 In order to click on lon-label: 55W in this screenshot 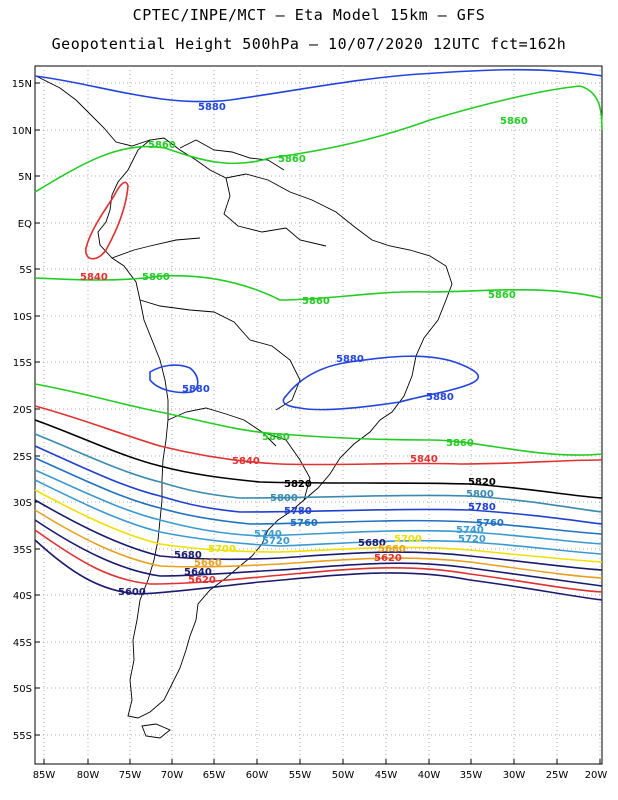, I will do `click(300, 775)`.